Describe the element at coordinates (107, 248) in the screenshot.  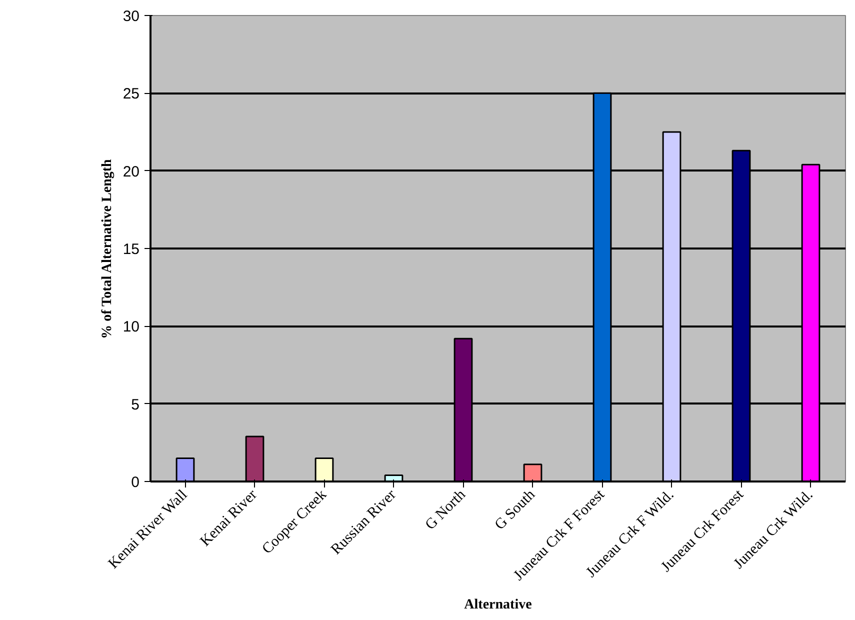
I see `y-axis-title: % of Total Alternative Length` at that location.